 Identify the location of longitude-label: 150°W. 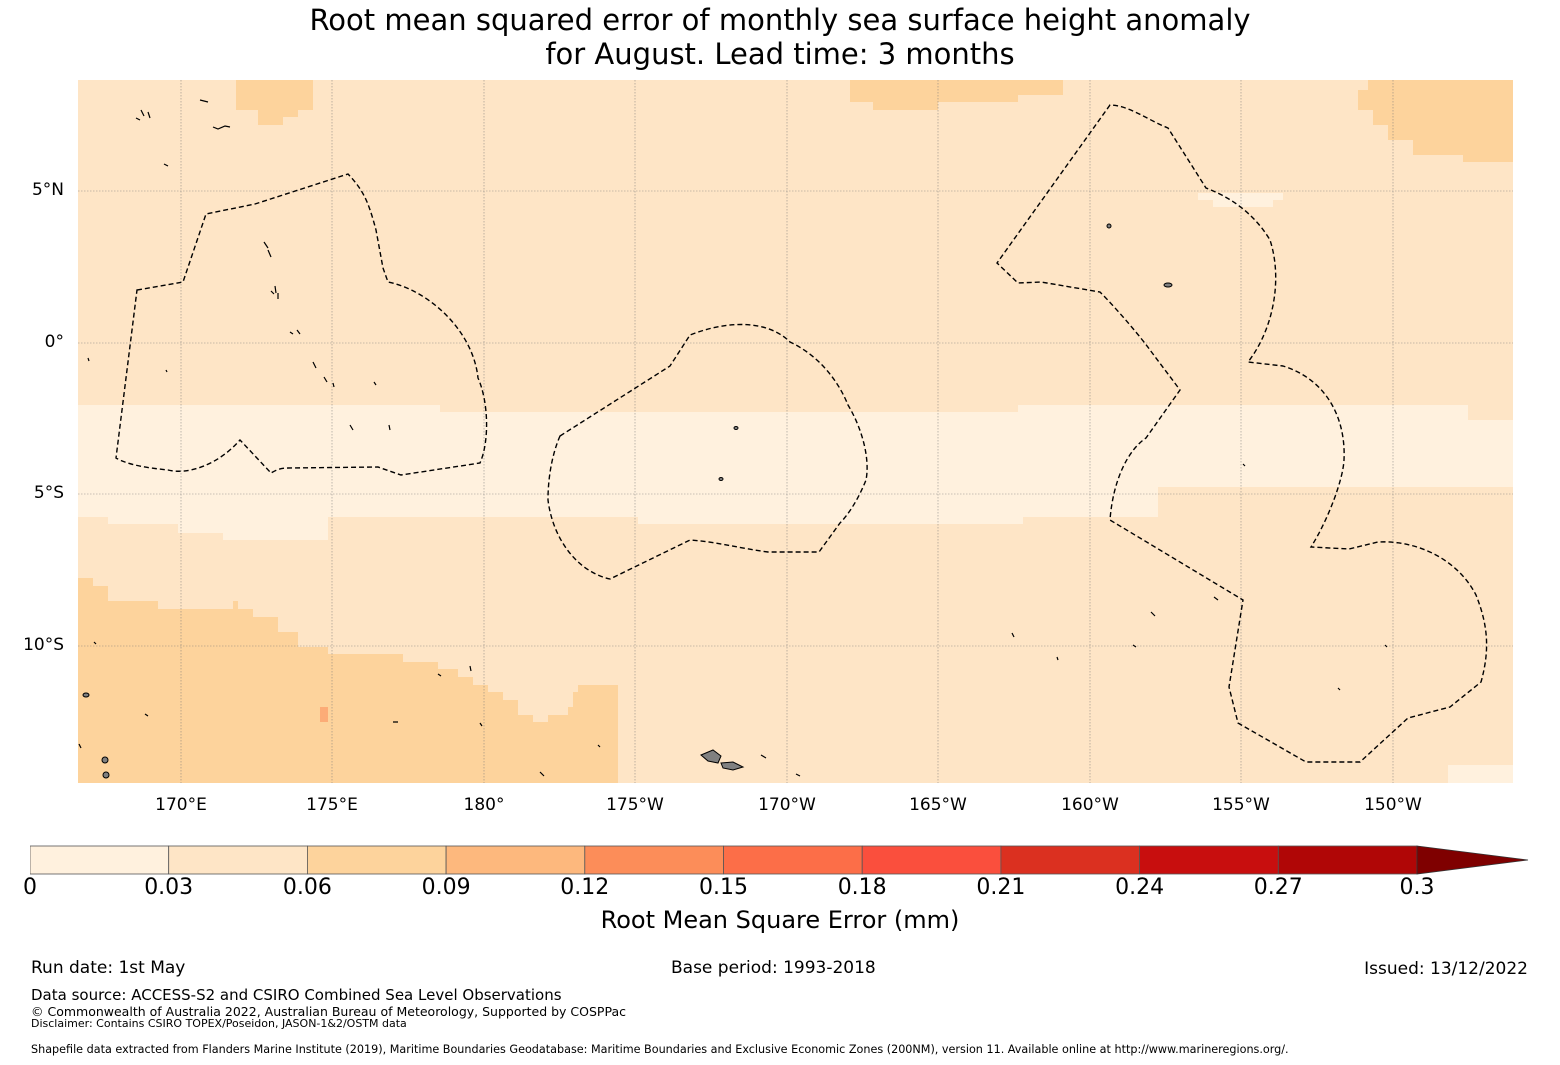
(1393, 805).